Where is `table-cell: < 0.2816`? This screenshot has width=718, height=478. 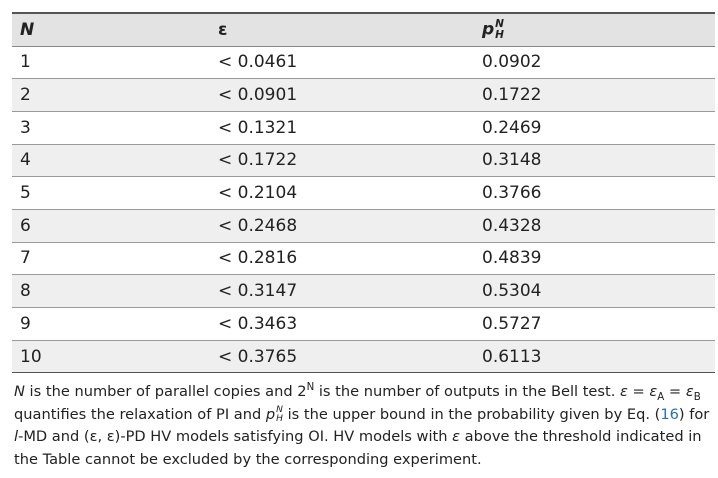
table-cell: < 0.2816 is located at coordinates (258, 258).